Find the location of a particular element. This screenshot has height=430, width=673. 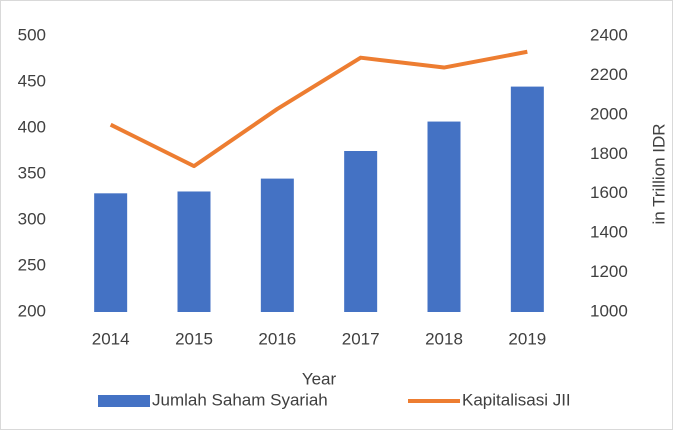

y2-tick-label: 2400 is located at coordinates (609, 34).